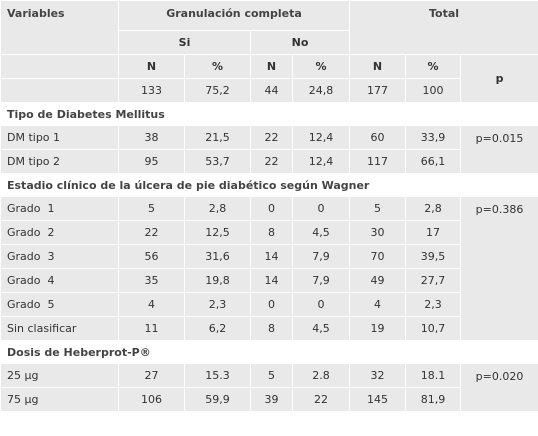 This screenshot has height=436, width=538. Describe the element at coordinates (378, 161) in the screenshot. I see `cell-total-n: 117` at that location.